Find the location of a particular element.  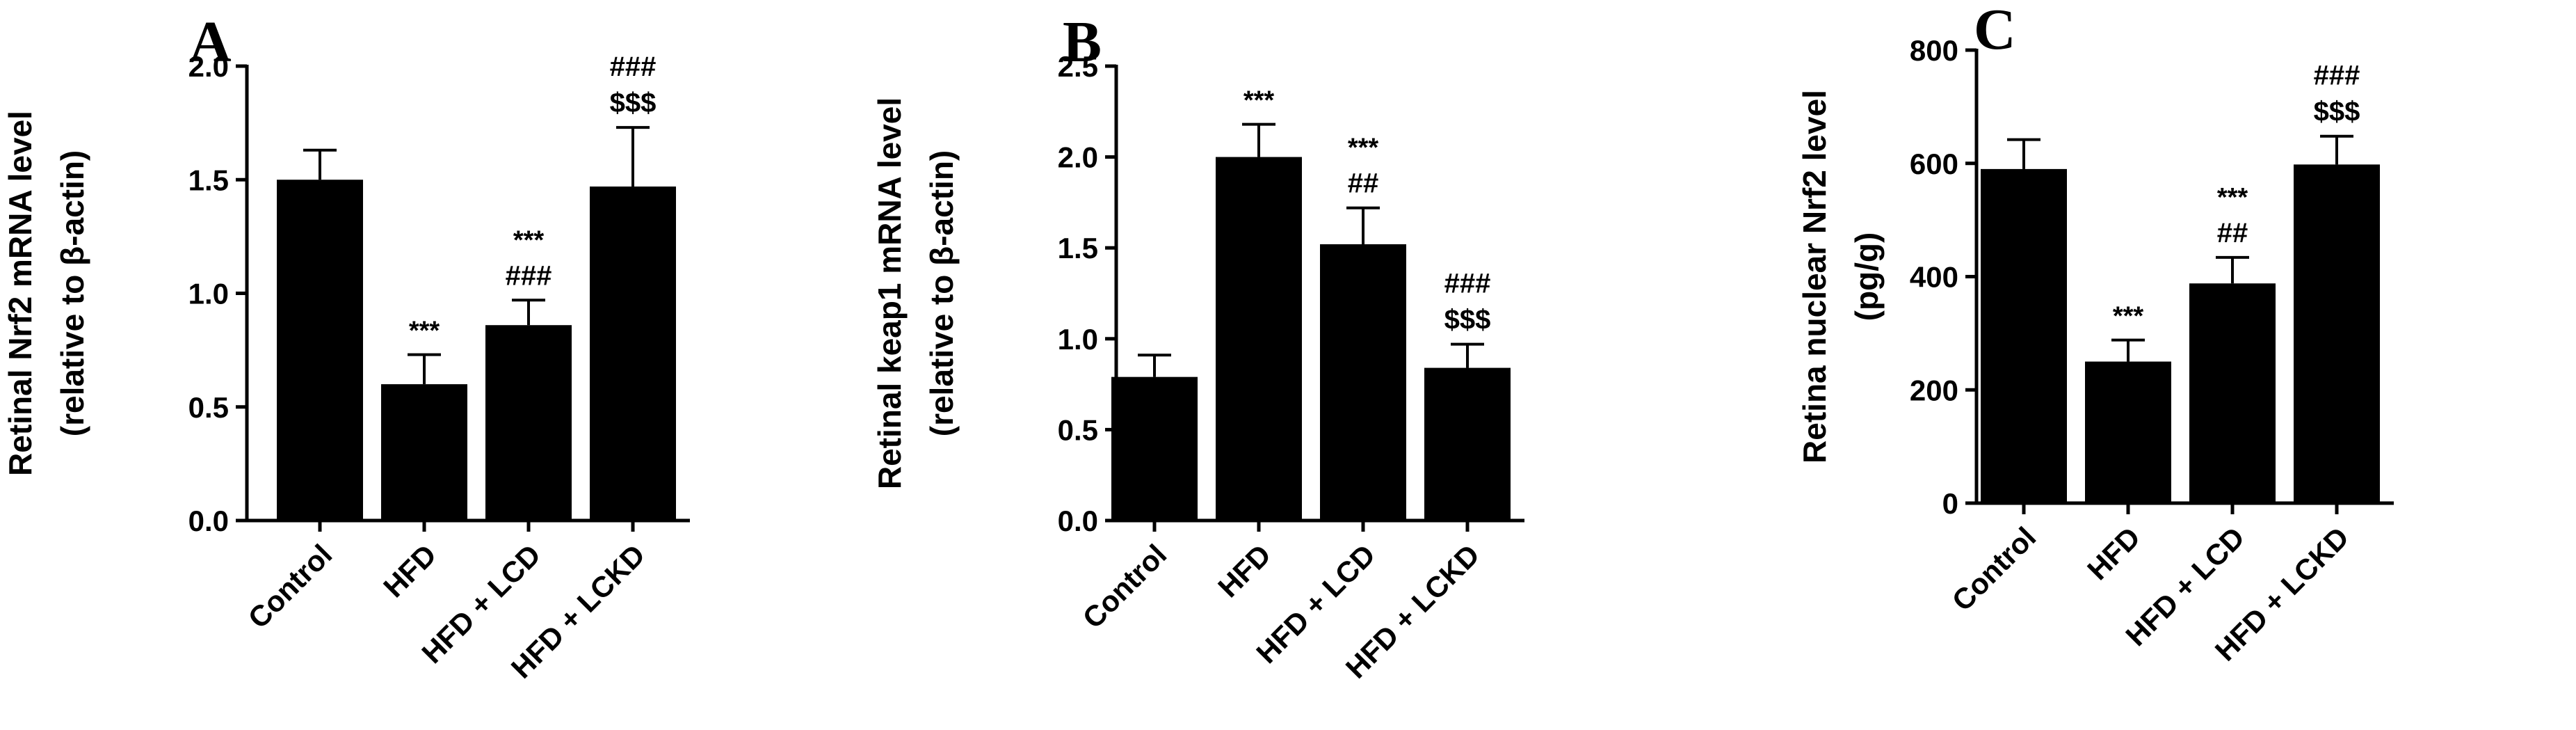

y-axis-label: Retinal Nrf2 mRNA level is located at coordinates (20, 293).